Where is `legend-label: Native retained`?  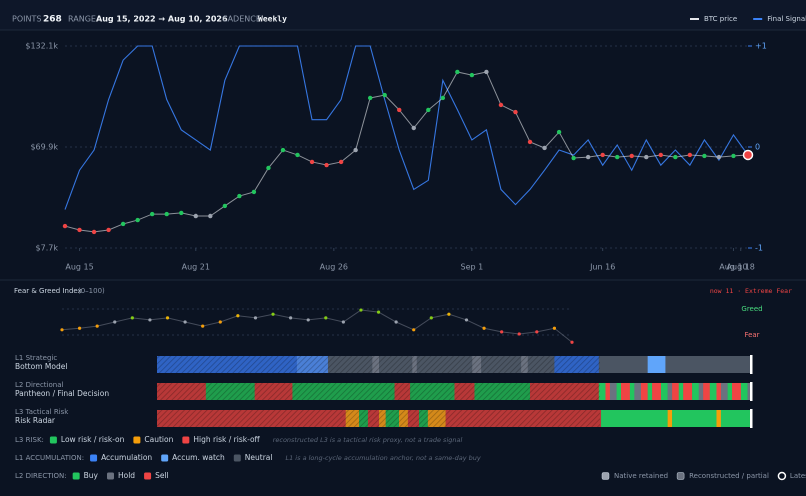 legend-label: Native retained is located at coordinates (641, 476).